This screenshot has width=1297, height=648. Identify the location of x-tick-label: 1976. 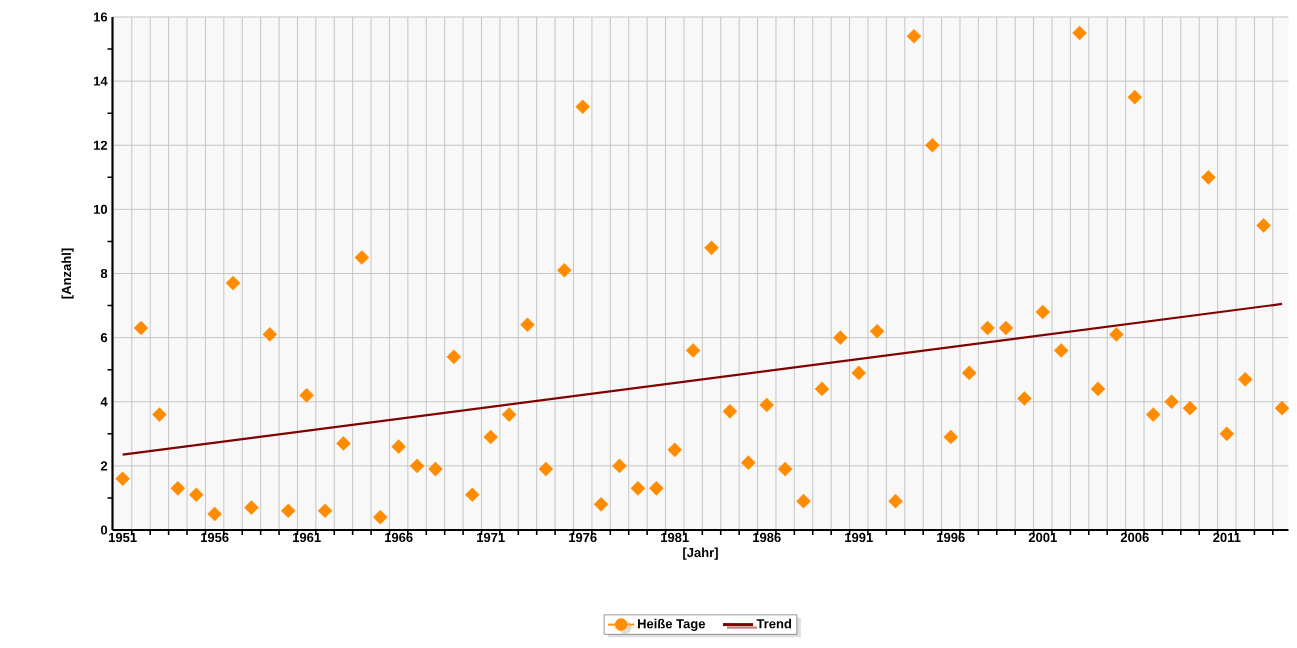
(583, 537).